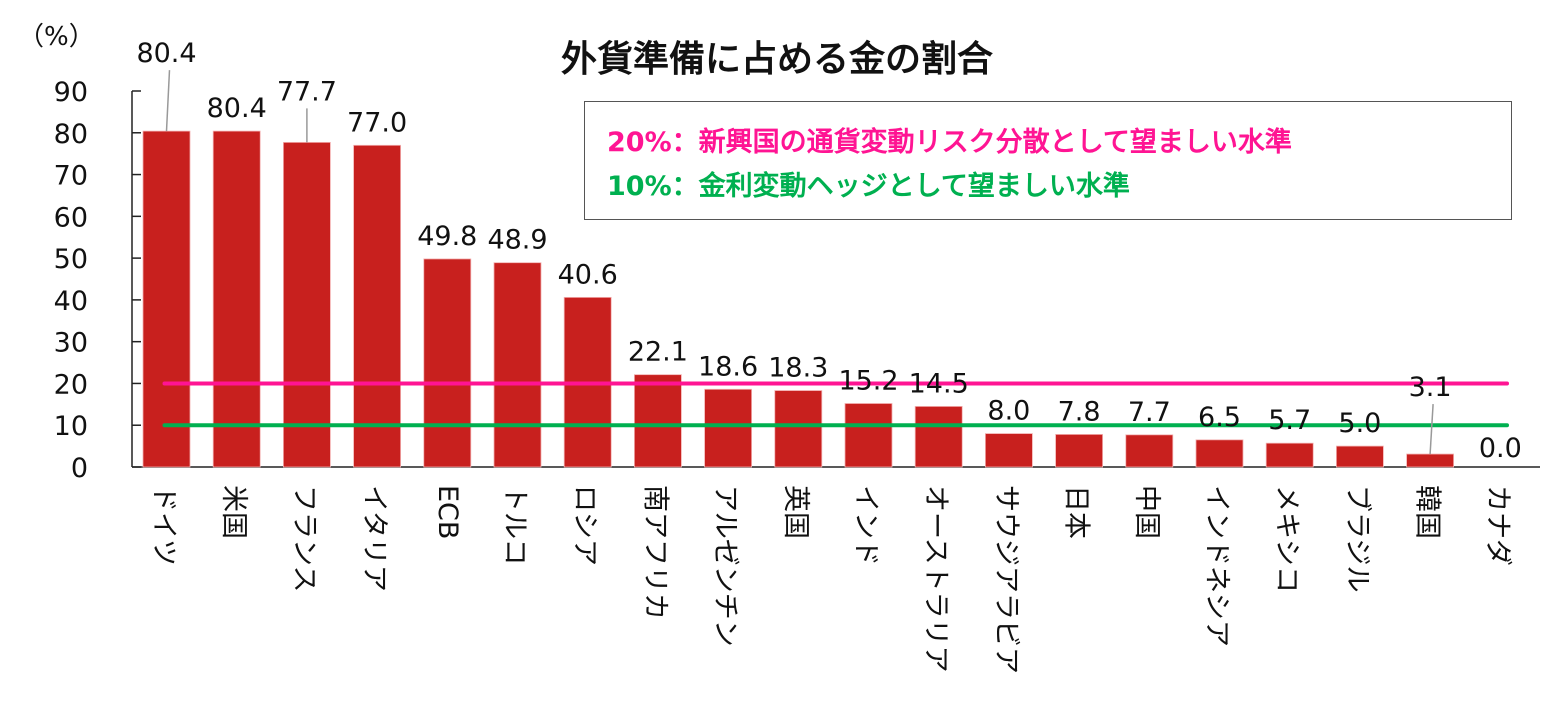 The width and height of the screenshot is (1554, 723). Describe the element at coordinates (514, 525) in the screenshot. I see `x-tick-label: トルコ` at that location.